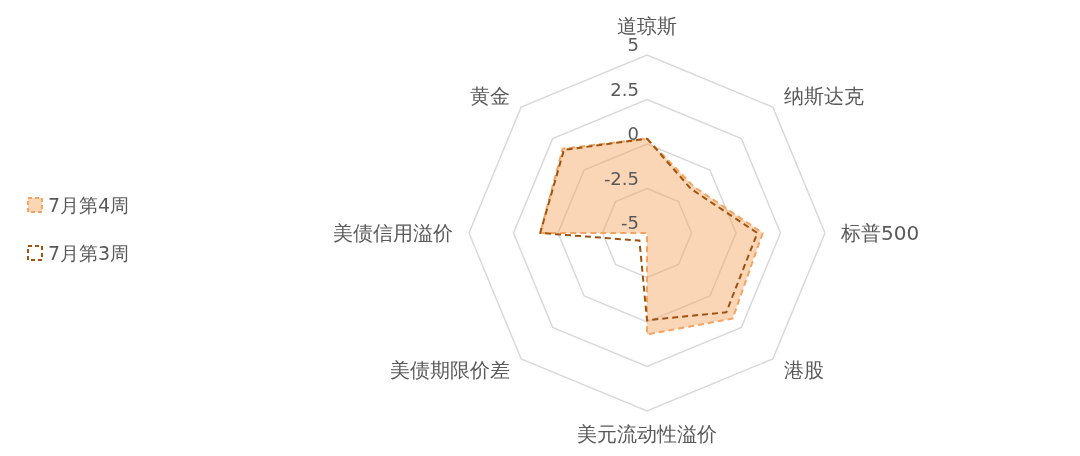 Image resolution: width=1080 pixels, height=456 pixels. What do you see at coordinates (630, 222) in the screenshot?
I see `y-tick-label: -5` at bounding box center [630, 222].